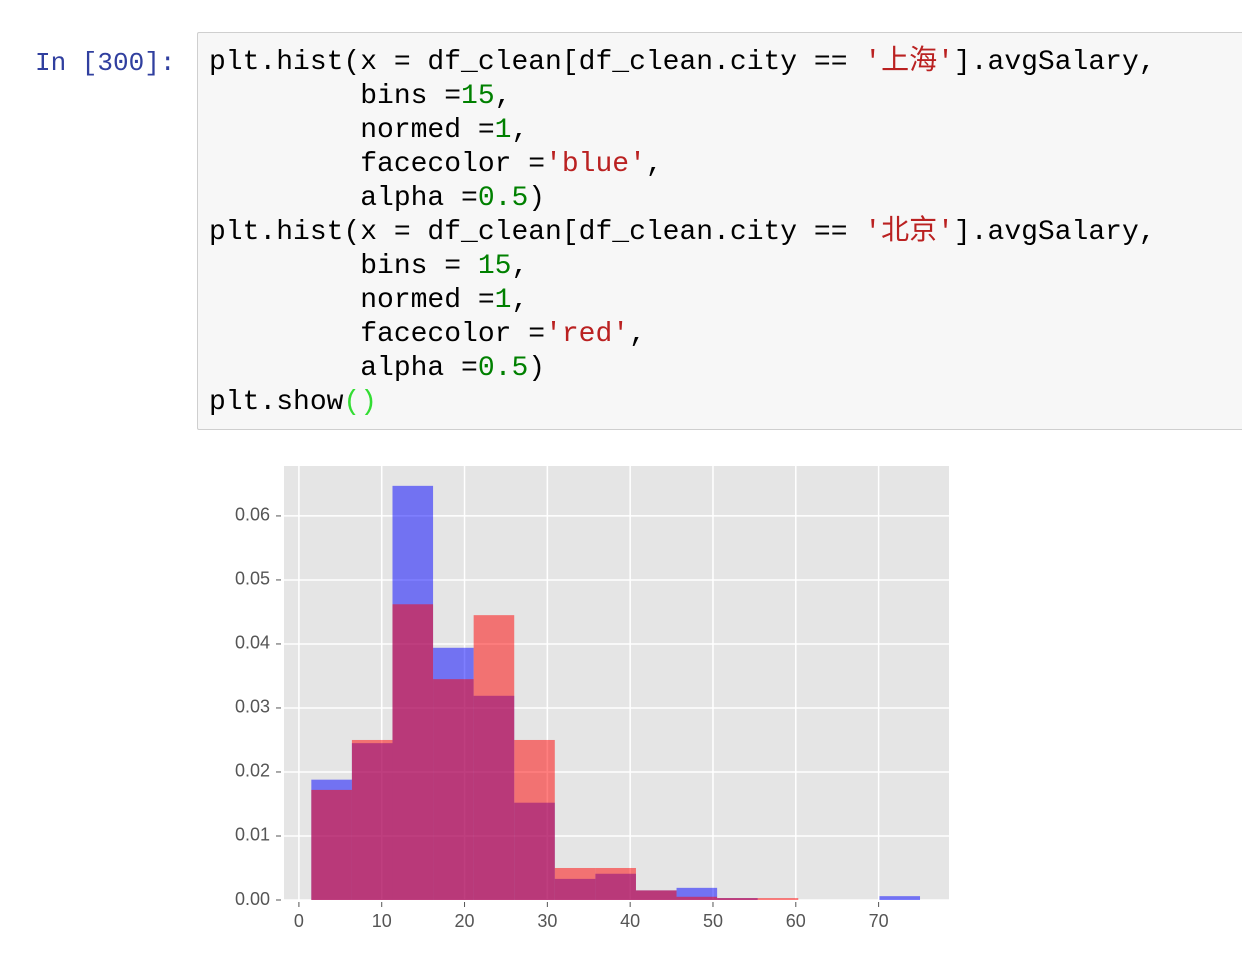  Describe the element at coordinates (360, 402) in the screenshot. I see `code-token: ()` at that location.